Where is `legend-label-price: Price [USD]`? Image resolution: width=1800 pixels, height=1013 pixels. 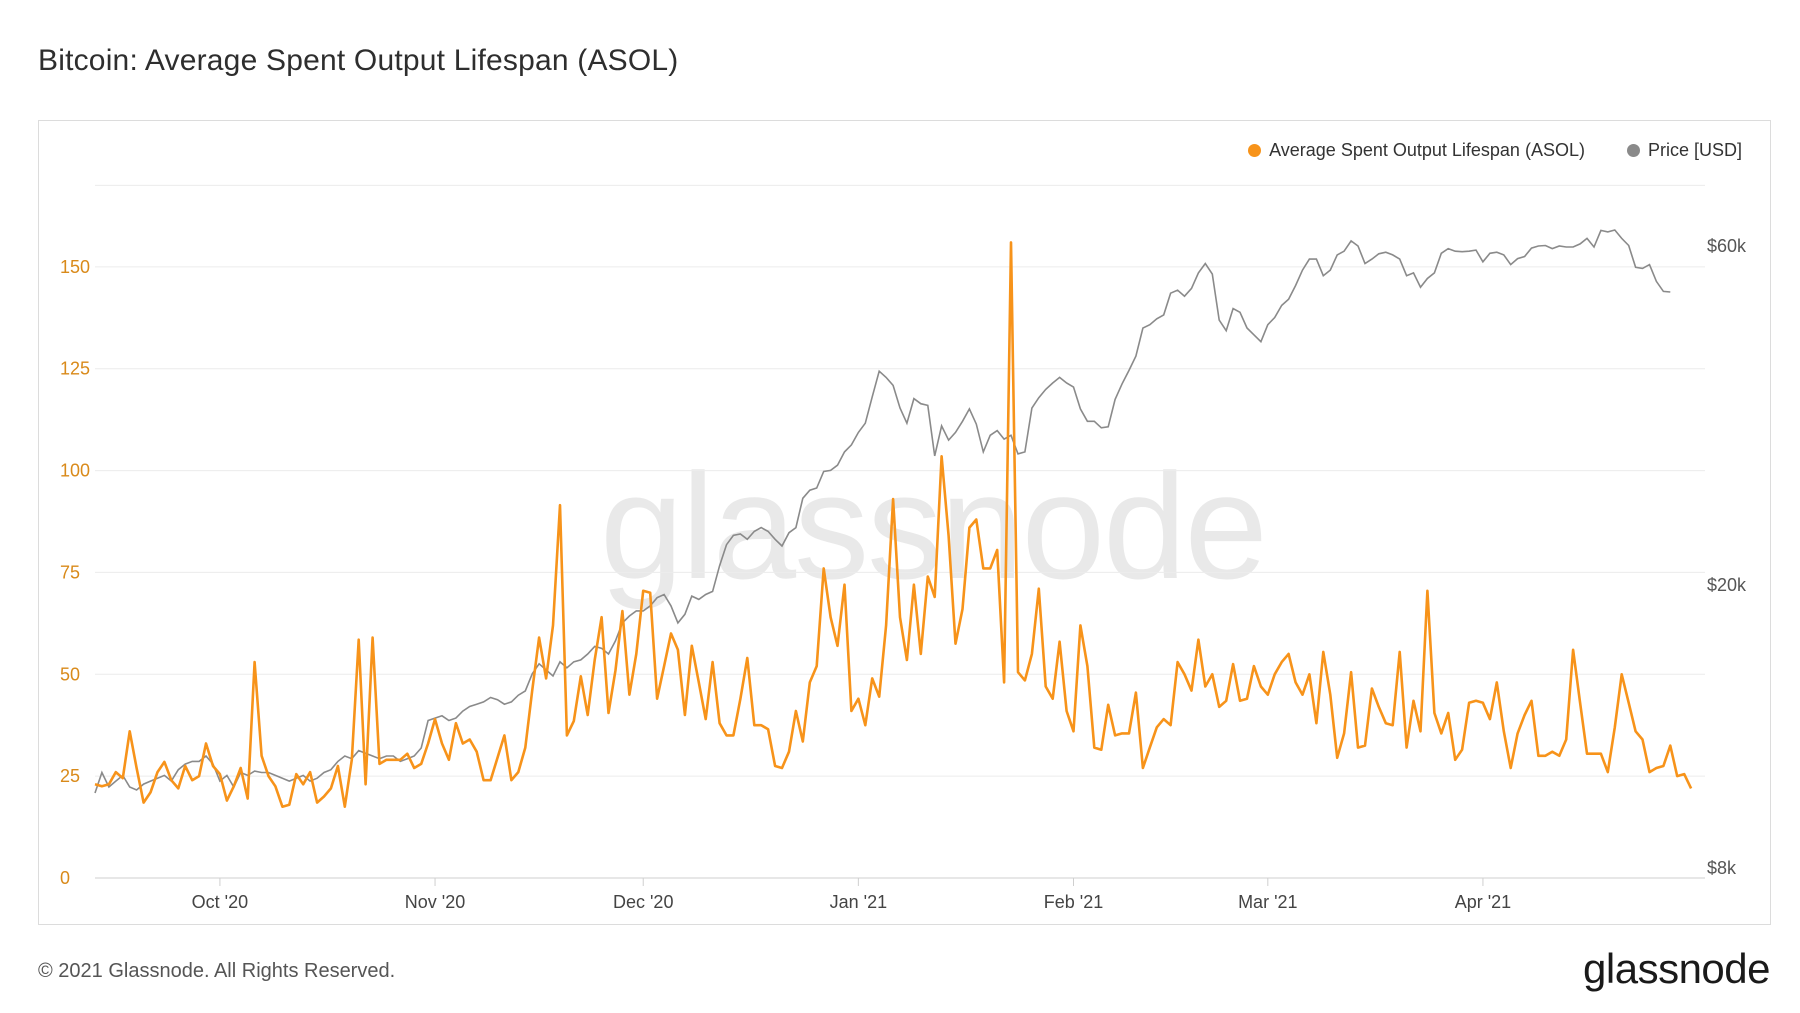 legend-label-price: Price [USD] is located at coordinates (1694, 150).